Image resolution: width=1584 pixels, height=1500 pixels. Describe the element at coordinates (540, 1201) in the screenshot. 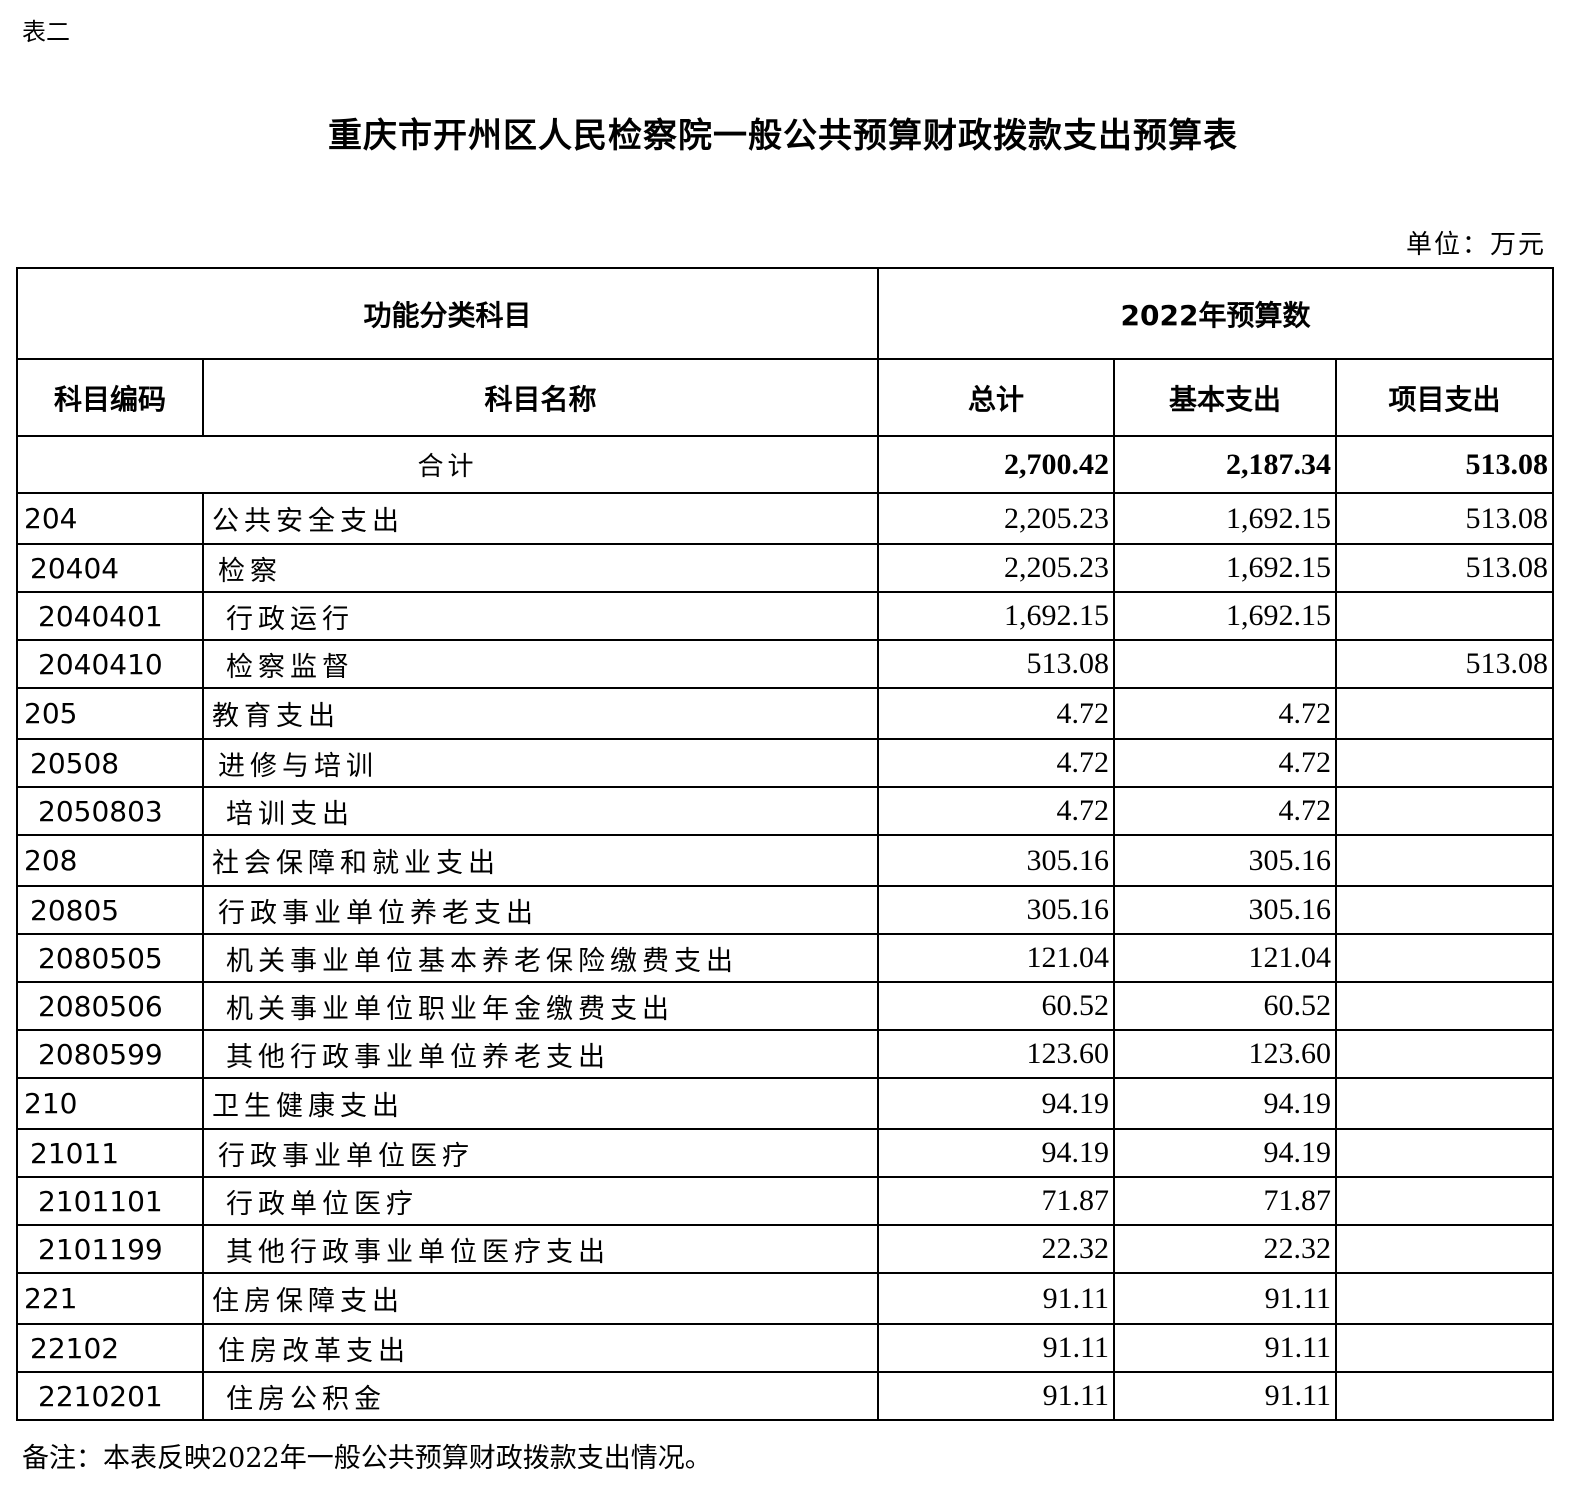

I see `row-name: 行政单位医疗` at that location.